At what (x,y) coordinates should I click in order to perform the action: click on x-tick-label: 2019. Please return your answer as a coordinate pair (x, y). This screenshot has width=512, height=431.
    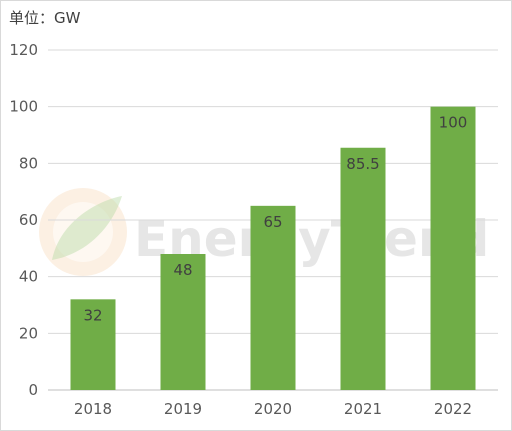
    Looking at the image, I should click on (183, 409).